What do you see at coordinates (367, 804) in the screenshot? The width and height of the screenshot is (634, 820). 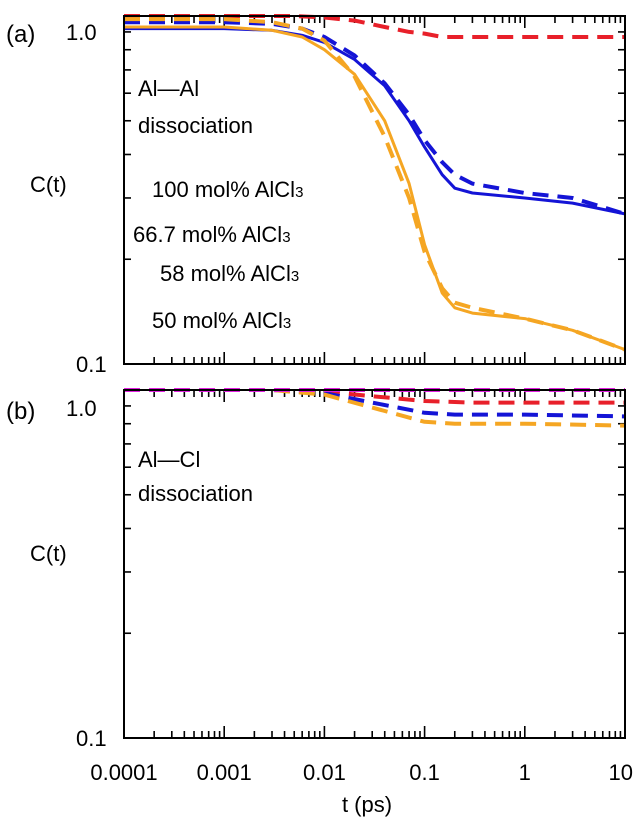 I see `x-axis-title: t (ps)` at bounding box center [367, 804].